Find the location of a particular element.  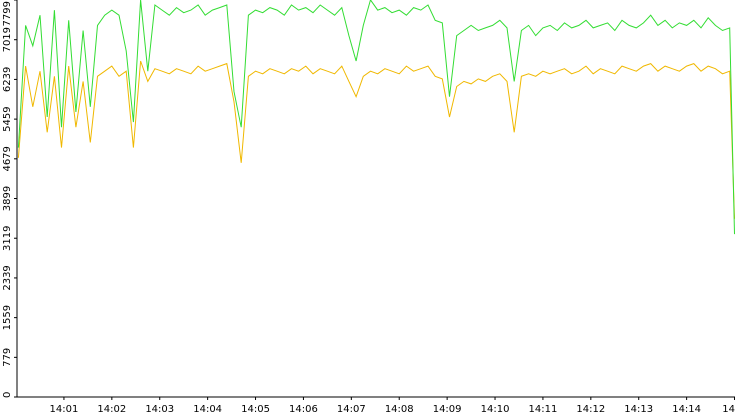

x-tick-label: 14:03 is located at coordinates (159, 409).